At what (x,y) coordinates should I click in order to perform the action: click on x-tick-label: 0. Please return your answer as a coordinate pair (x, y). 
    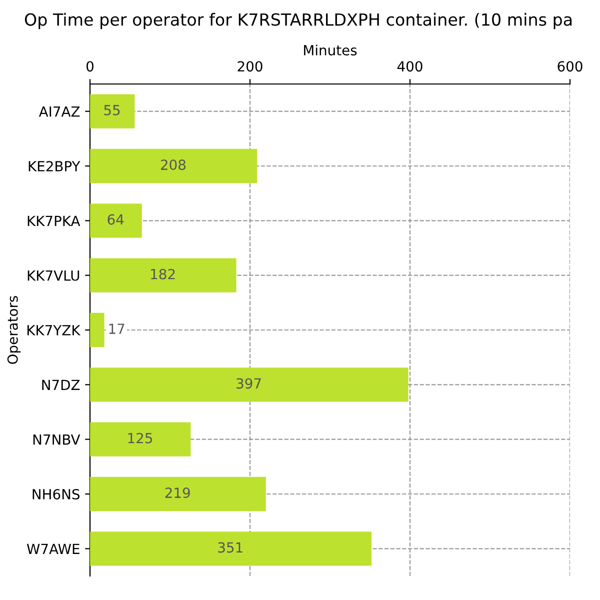
    Looking at the image, I should click on (90, 66).